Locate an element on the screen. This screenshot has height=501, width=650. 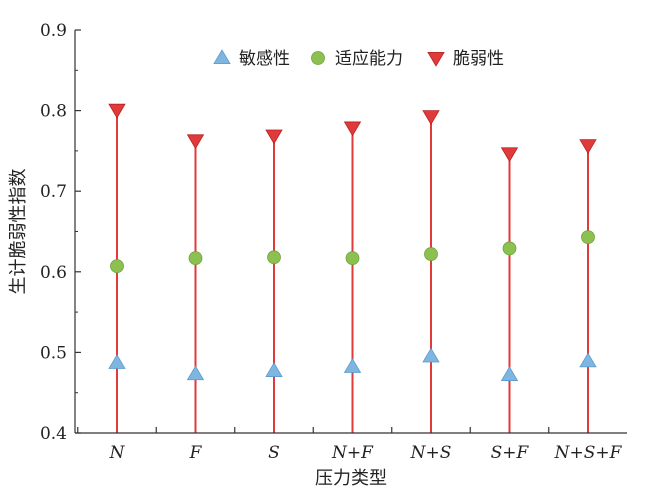
x-tick-label: S is located at coordinates (274, 453).